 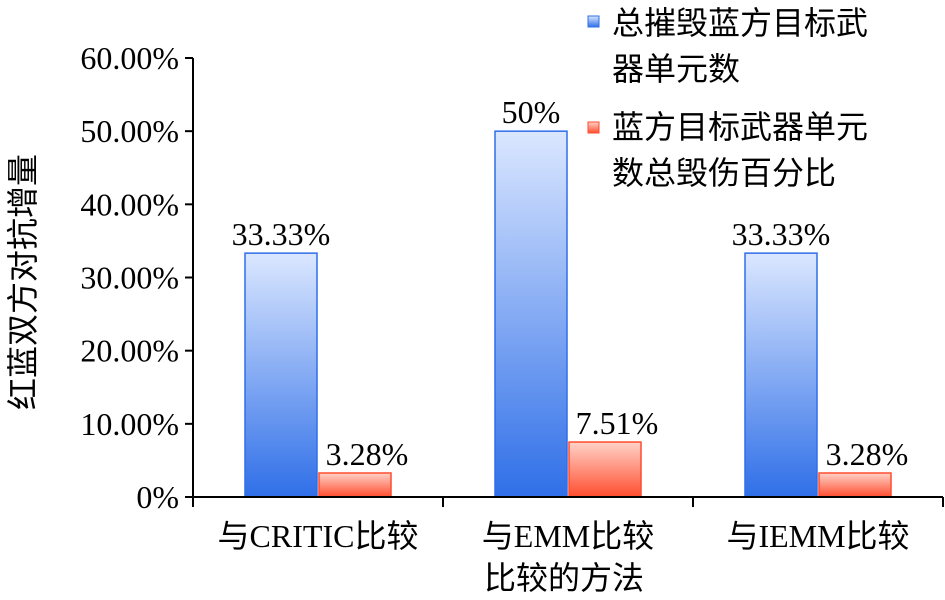 What do you see at coordinates (129, 204) in the screenshot?
I see `y-tick-label: 40.00%` at bounding box center [129, 204].